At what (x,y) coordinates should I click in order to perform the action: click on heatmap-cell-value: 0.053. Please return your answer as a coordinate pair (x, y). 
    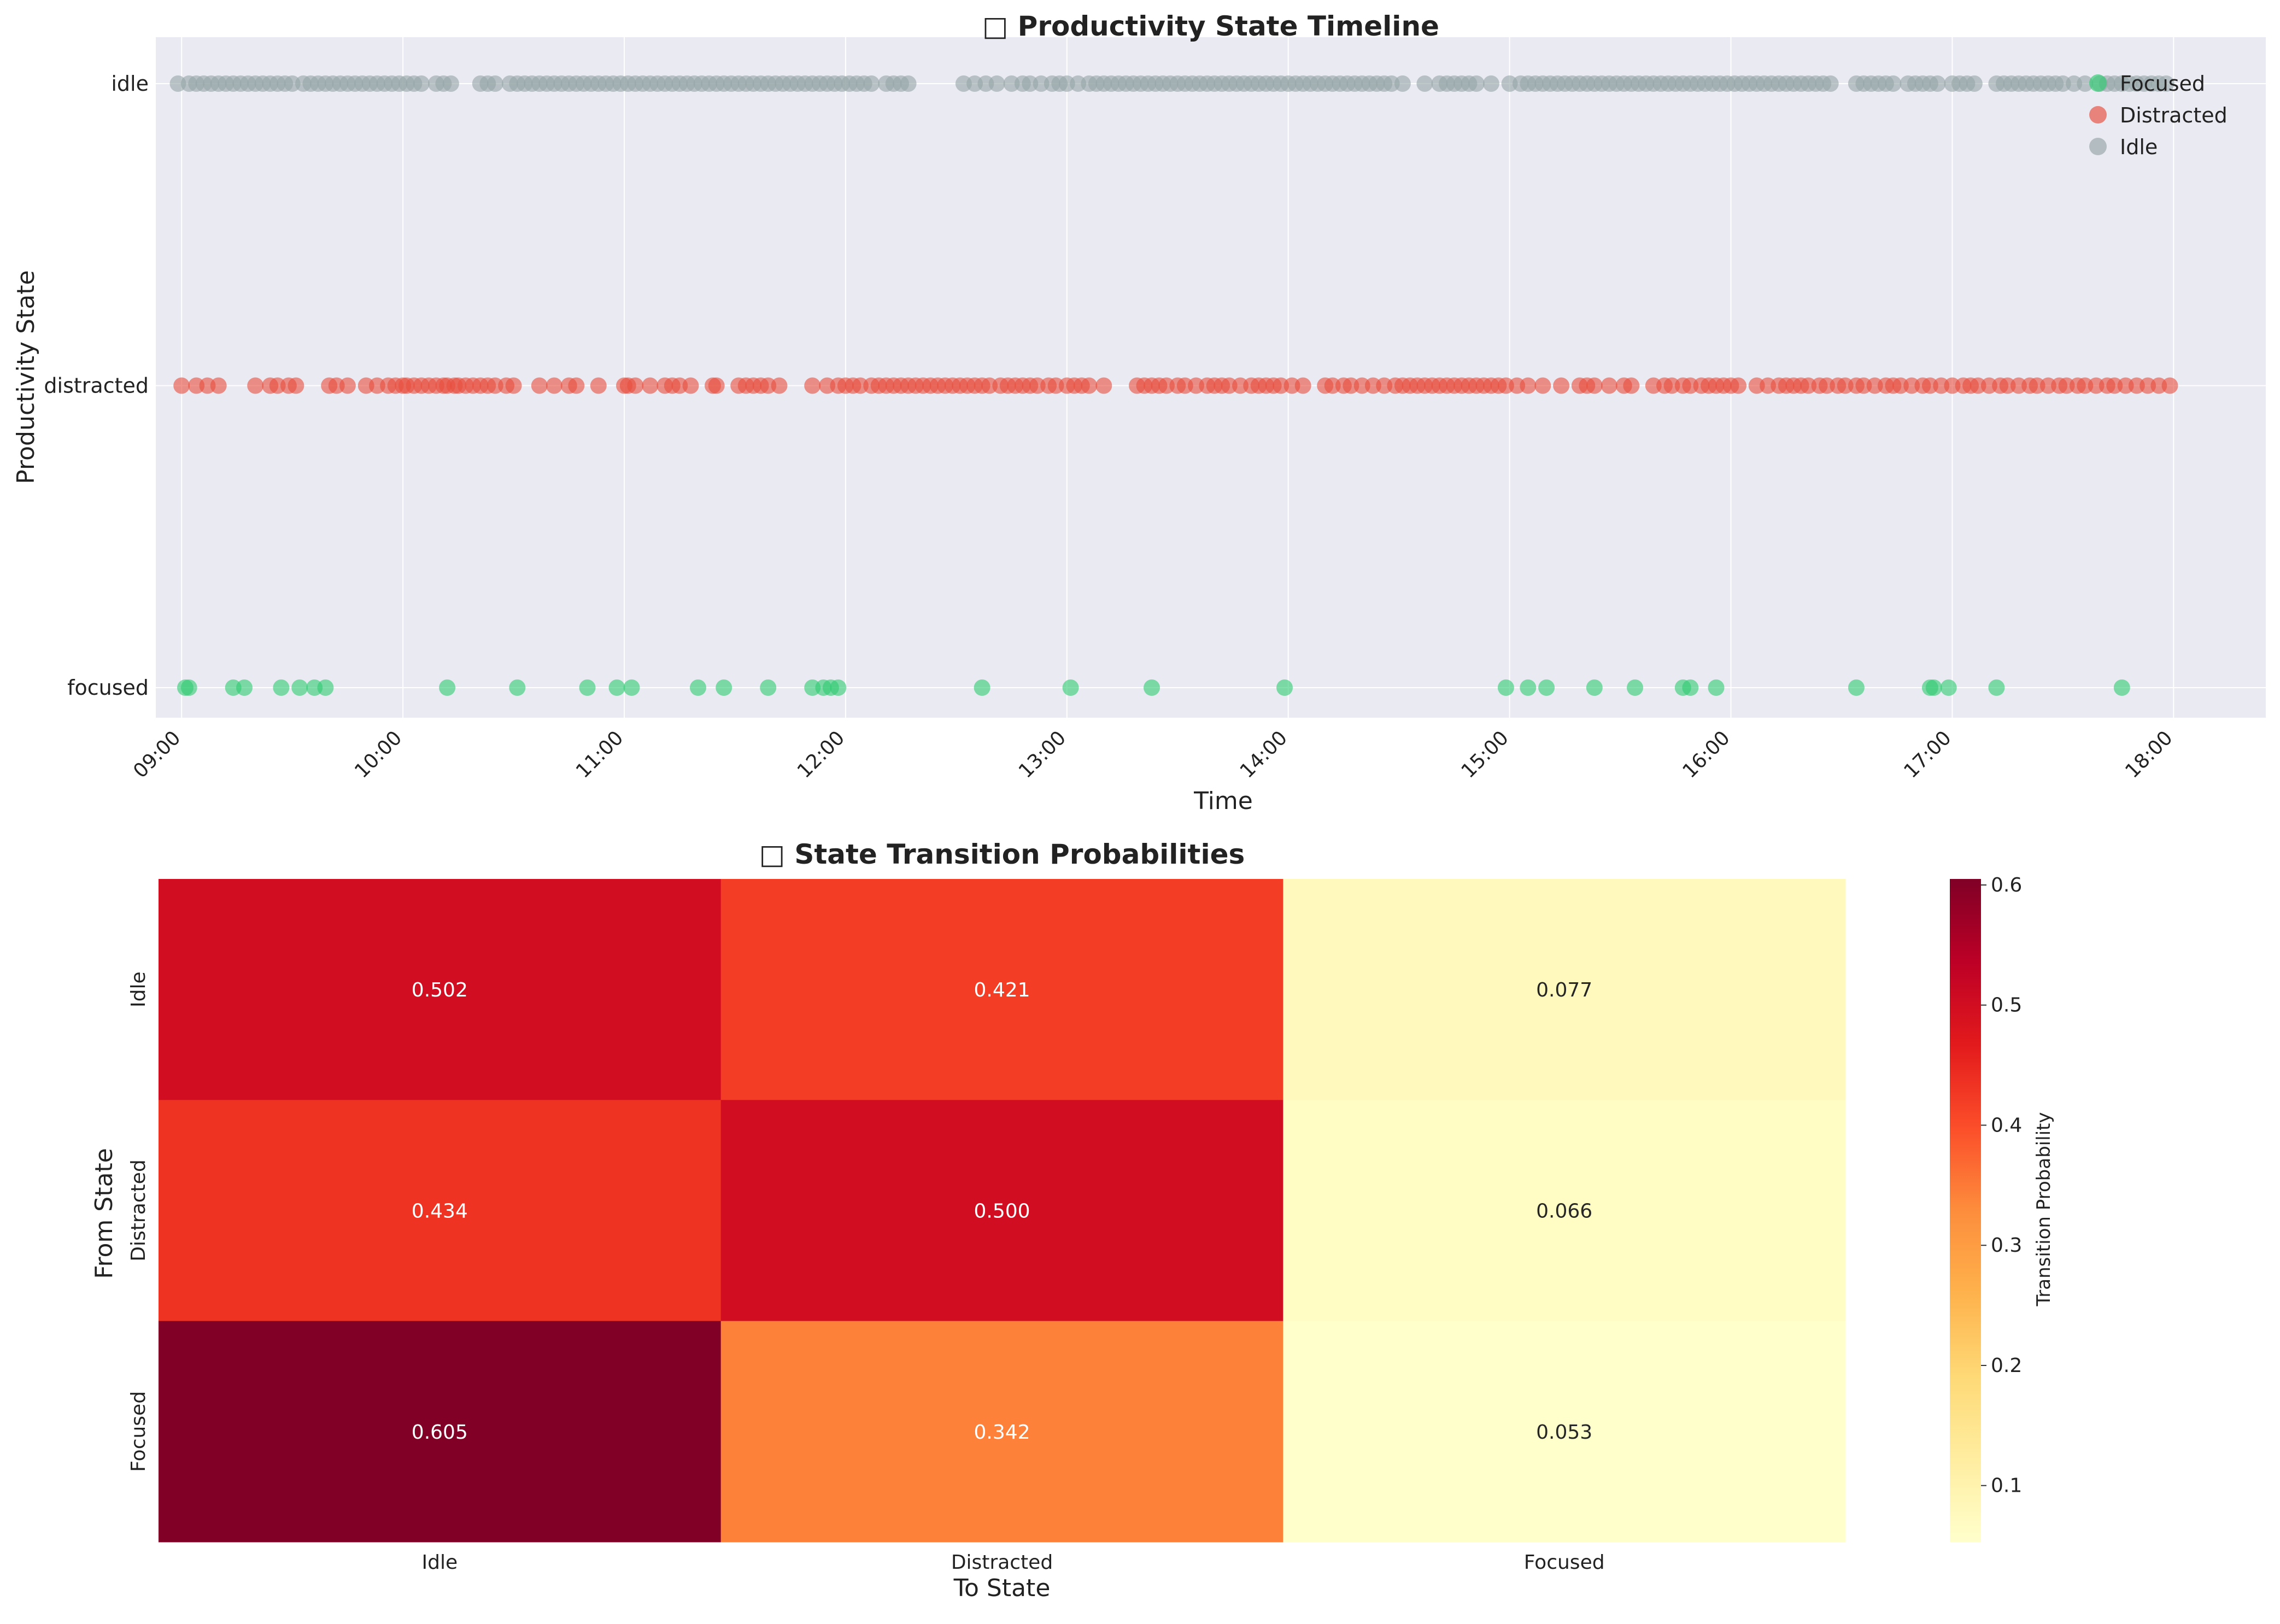
    Looking at the image, I should click on (1564, 1432).